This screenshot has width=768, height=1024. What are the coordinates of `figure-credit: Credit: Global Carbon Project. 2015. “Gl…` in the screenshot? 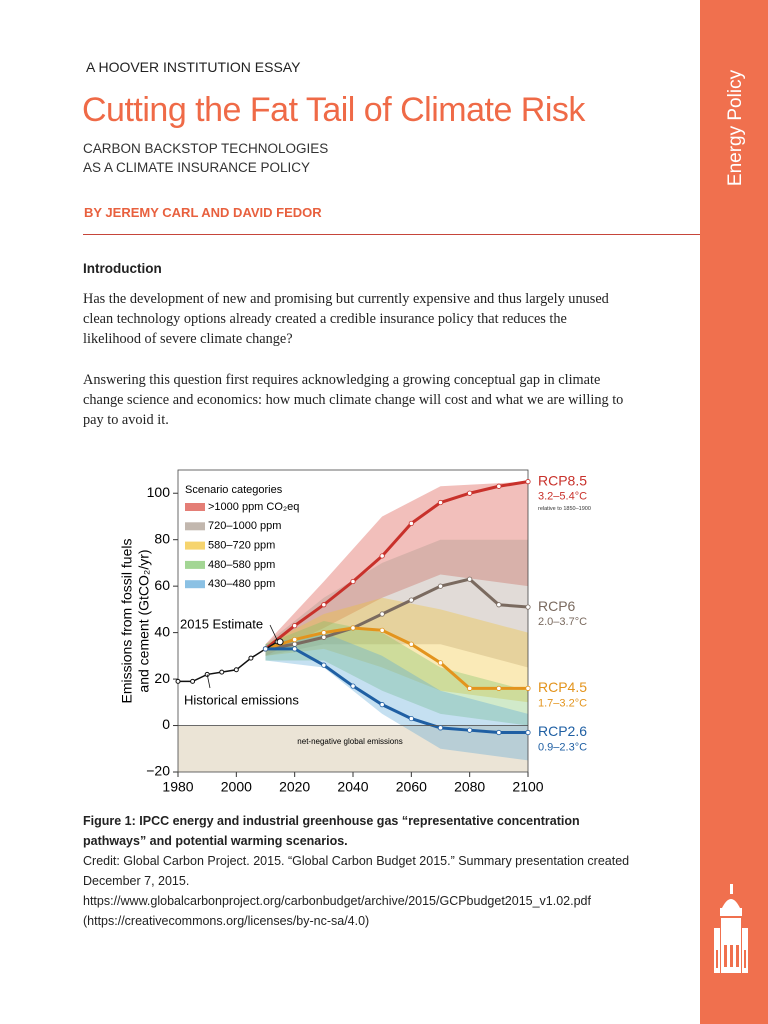 It's located at (363, 891).